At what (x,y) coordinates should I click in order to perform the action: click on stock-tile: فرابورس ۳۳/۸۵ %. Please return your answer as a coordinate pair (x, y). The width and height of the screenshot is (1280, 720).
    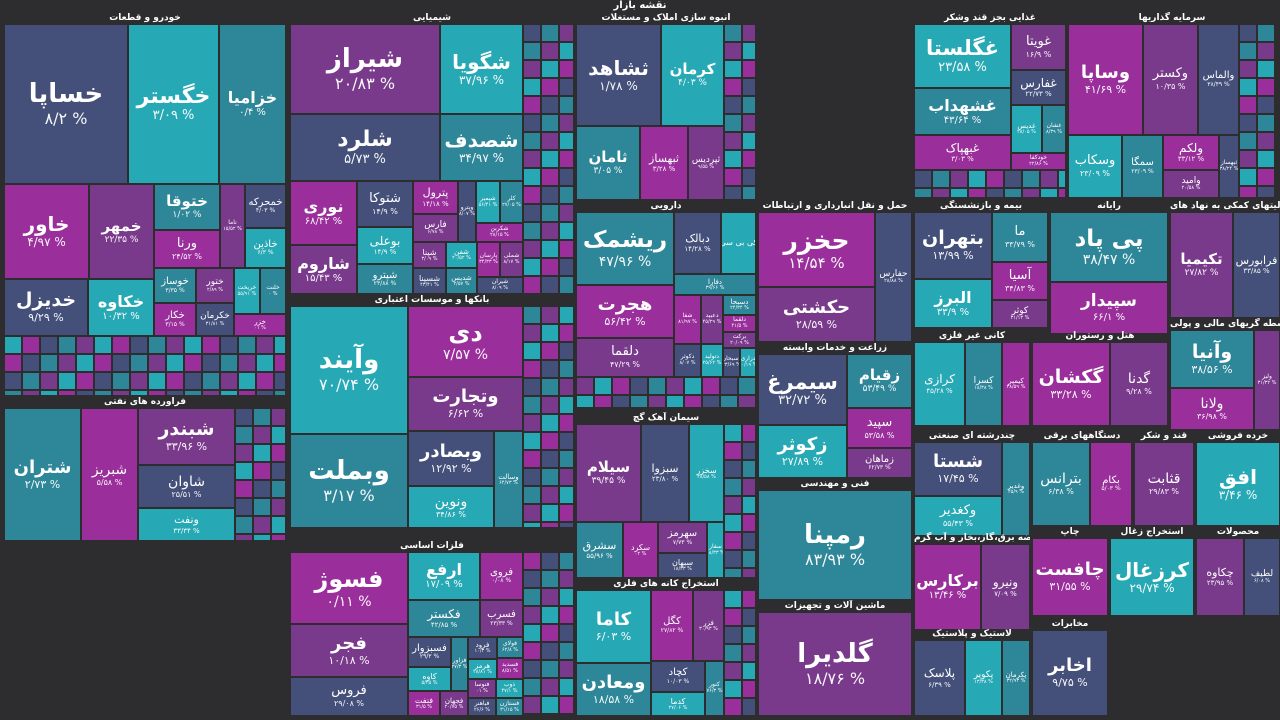
    Looking at the image, I should click on (1256, 265).